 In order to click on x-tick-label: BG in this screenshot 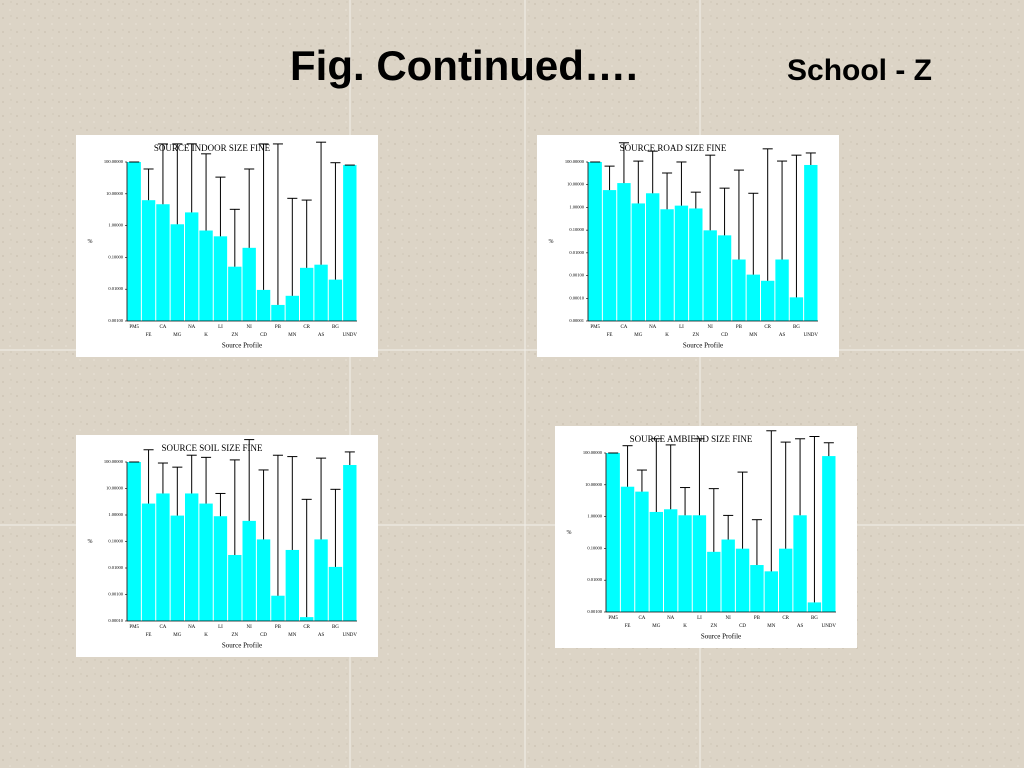, I will do `click(335, 627)`.